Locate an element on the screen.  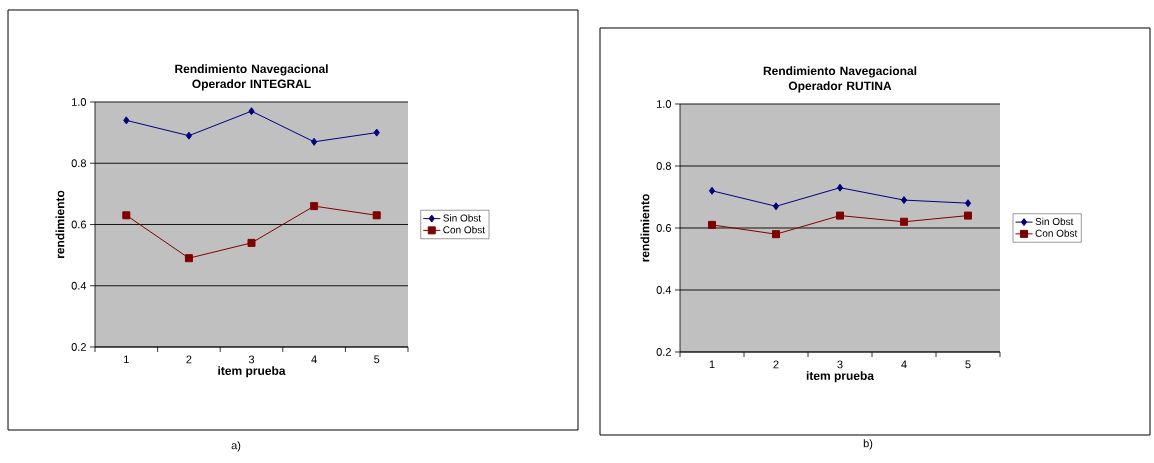
chart-title: Rendimiento Navegacional Operador RUTINA is located at coordinates (840, 79).